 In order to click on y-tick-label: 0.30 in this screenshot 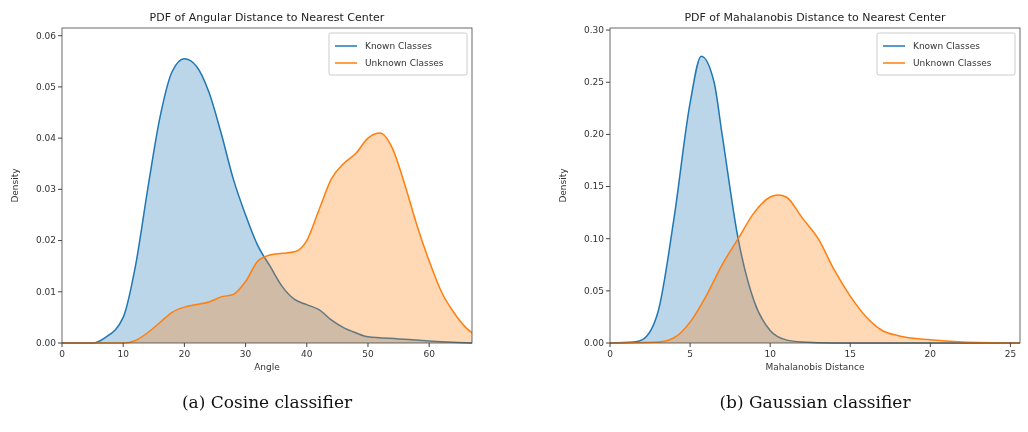, I will do `click(594, 29)`.